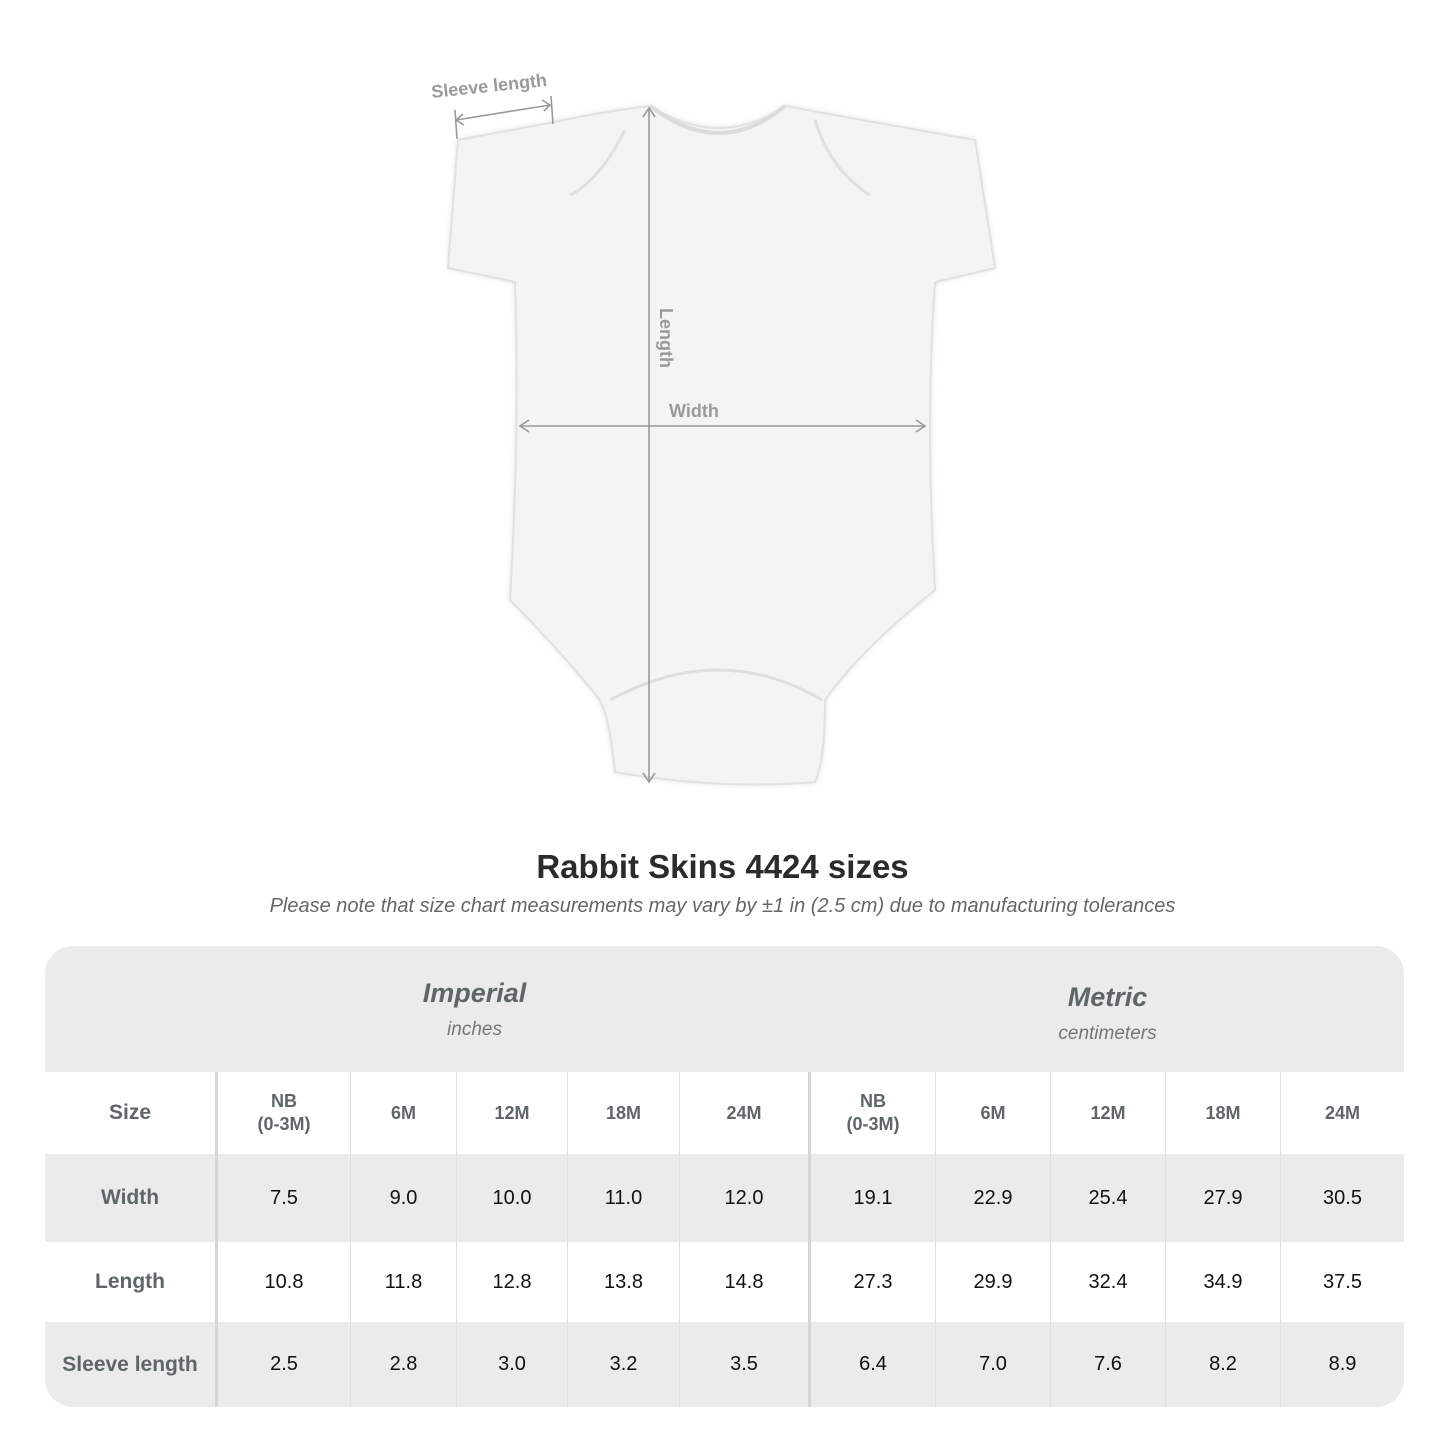 The width and height of the screenshot is (1445, 1445). What do you see at coordinates (1108, 1282) in the screenshot?
I see `metric-value-cell: 32.4` at bounding box center [1108, 1282].